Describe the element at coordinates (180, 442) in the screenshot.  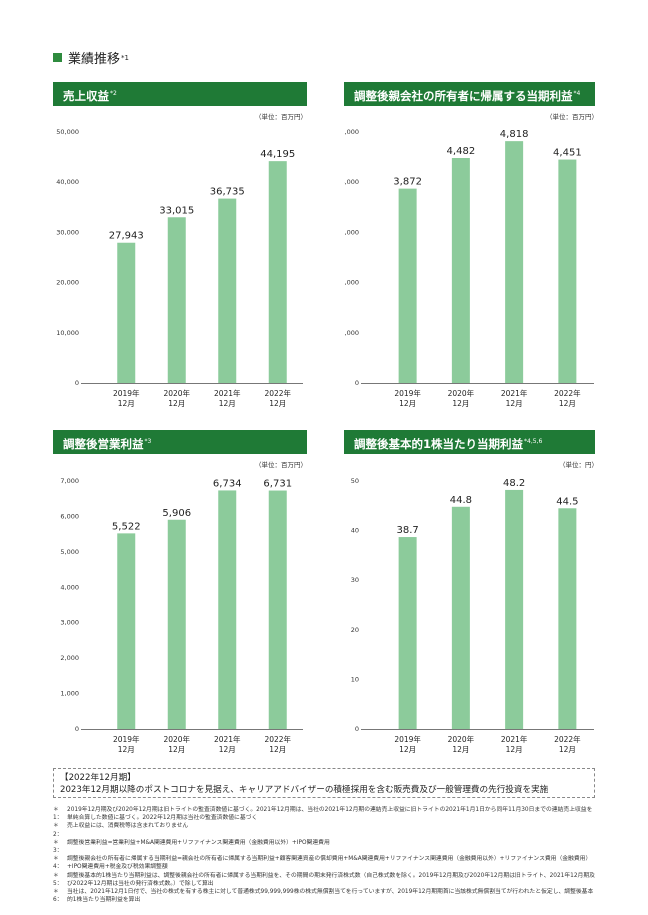
I see `panel-banner: 調整後営業利益*3` at that location.